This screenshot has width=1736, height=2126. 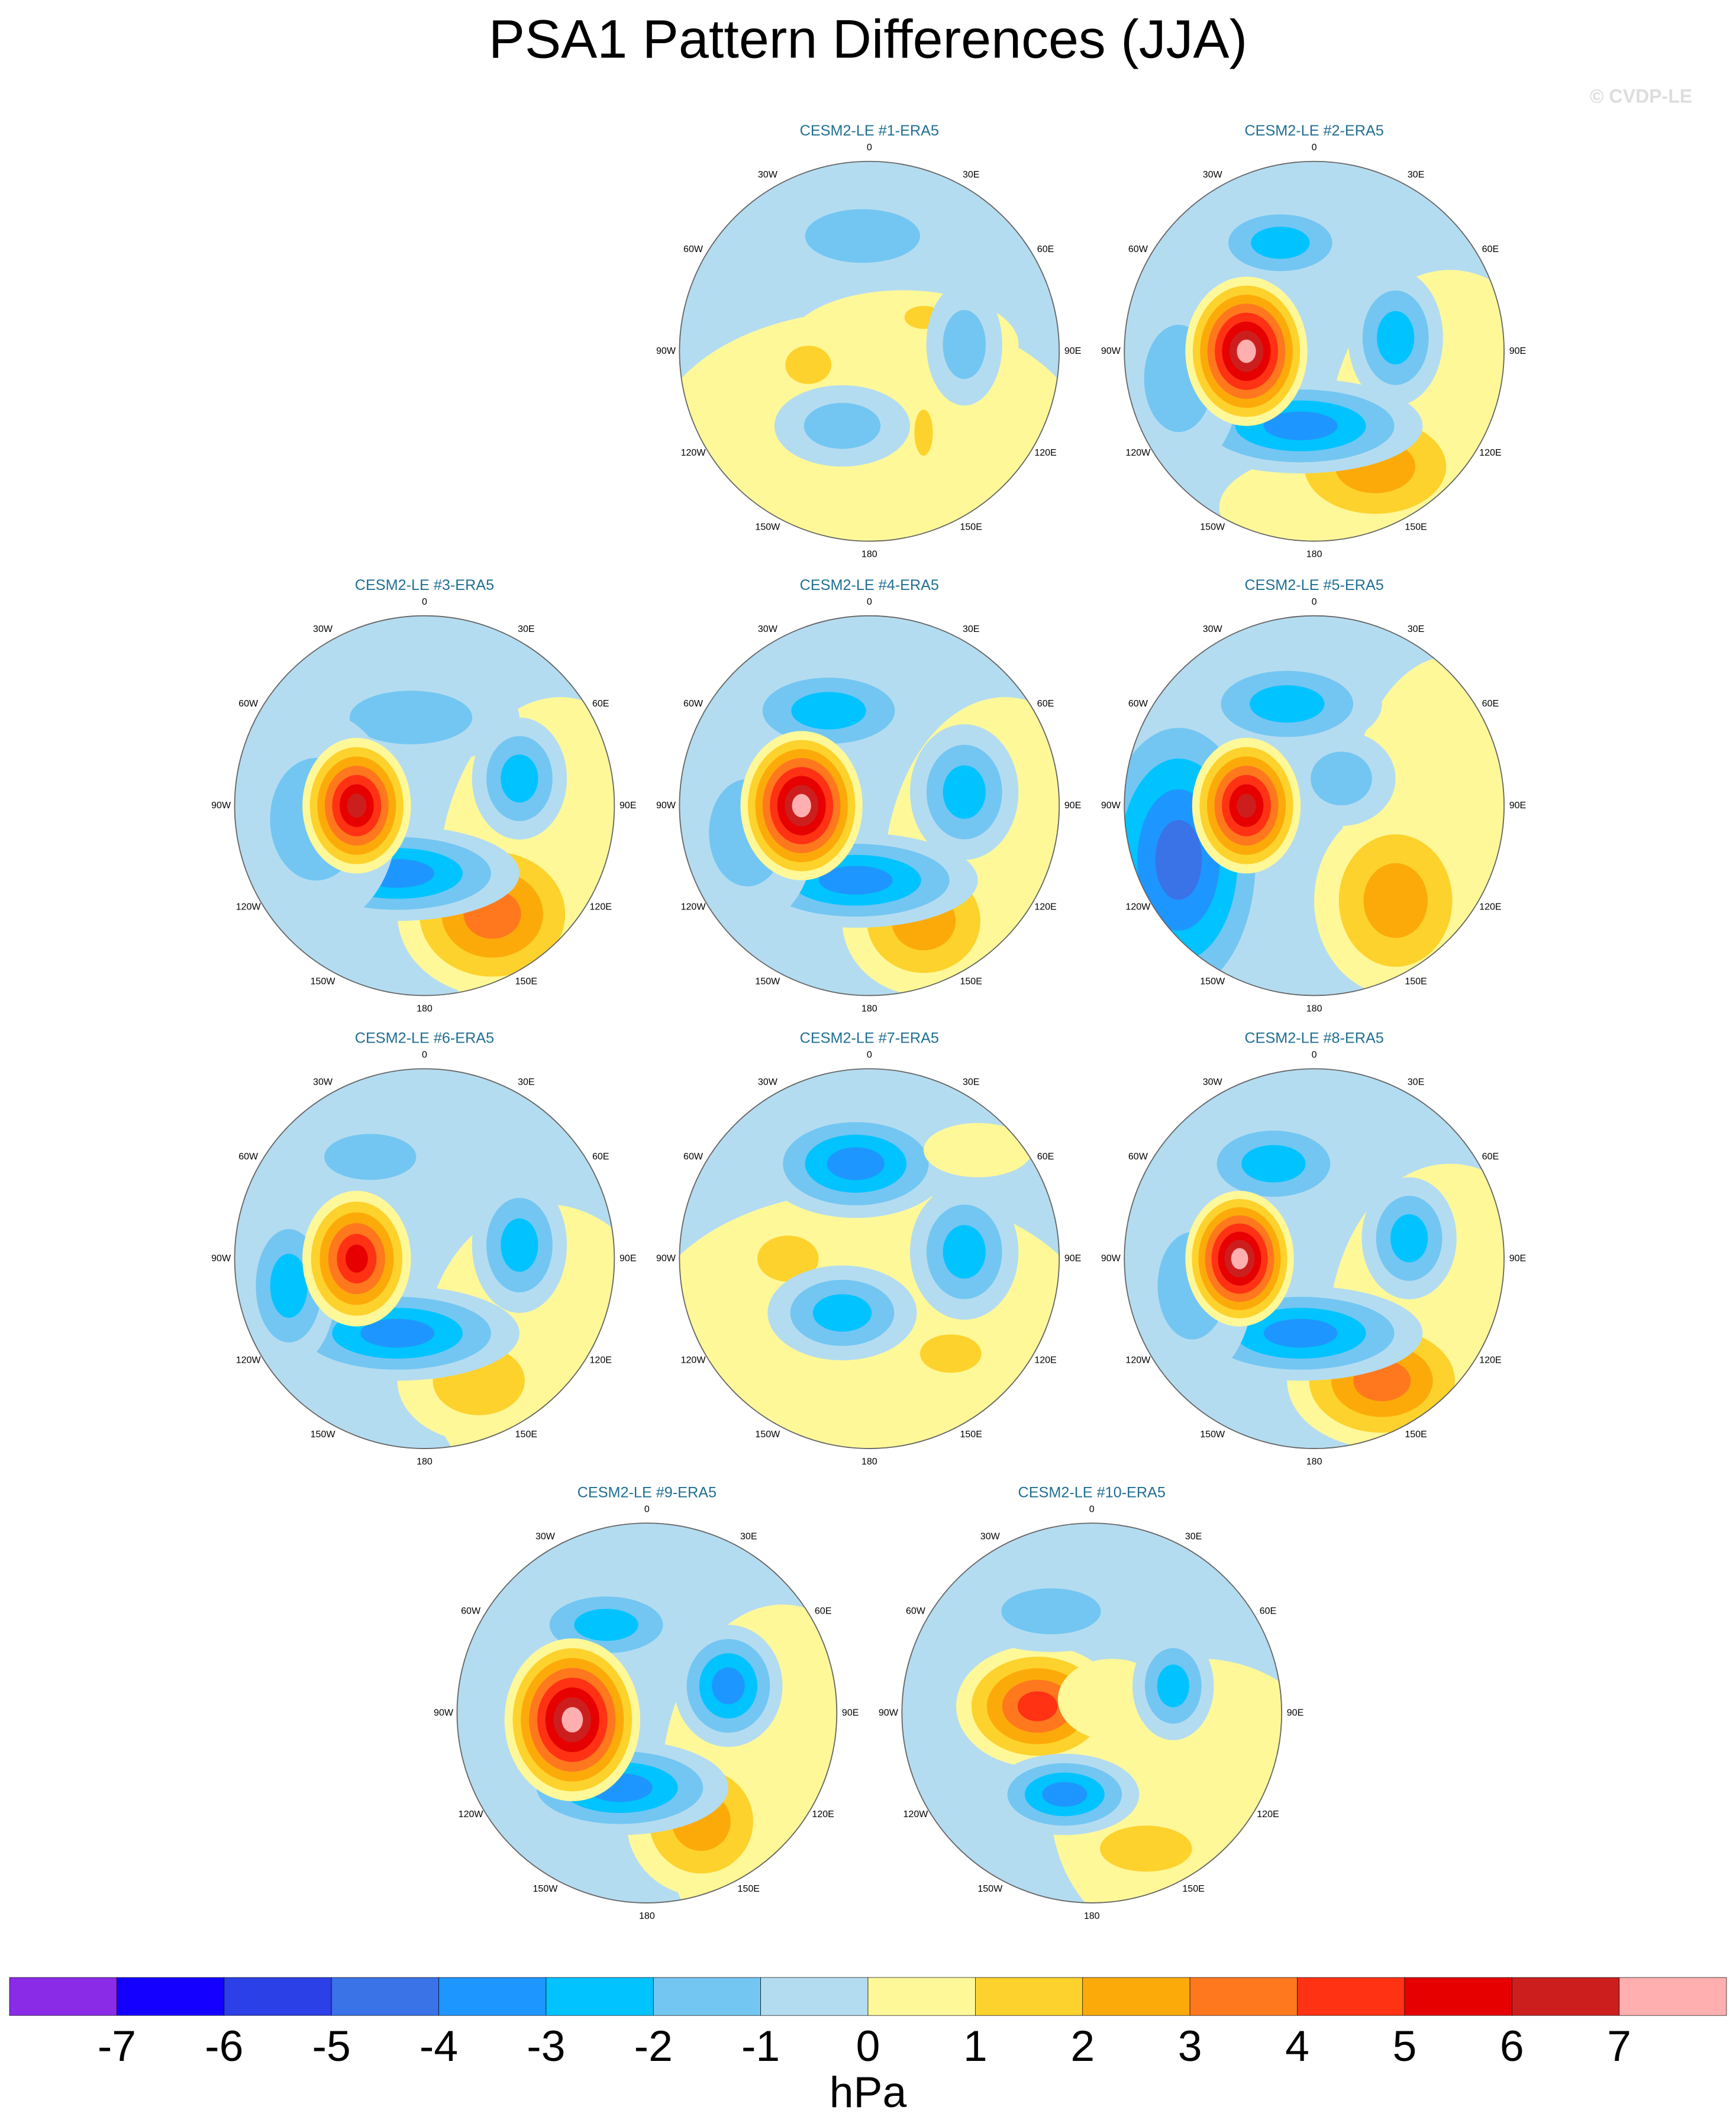 I want to click on colorbar-label: -3, so click(x=546, y=2046).